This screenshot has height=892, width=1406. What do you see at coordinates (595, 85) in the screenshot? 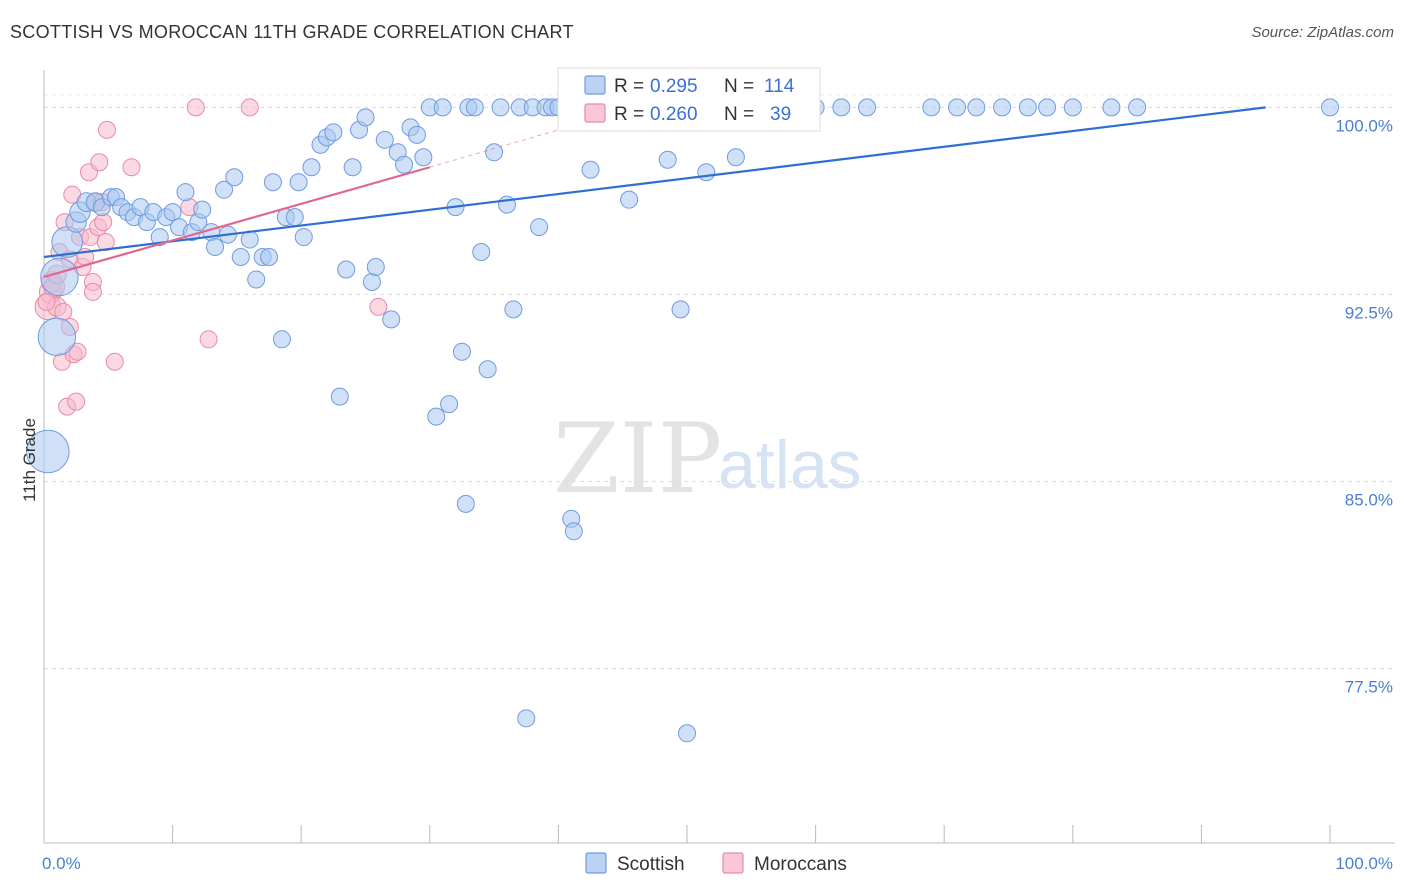
I see `scottish-legend-swatch` at bounding box center [595, 85].